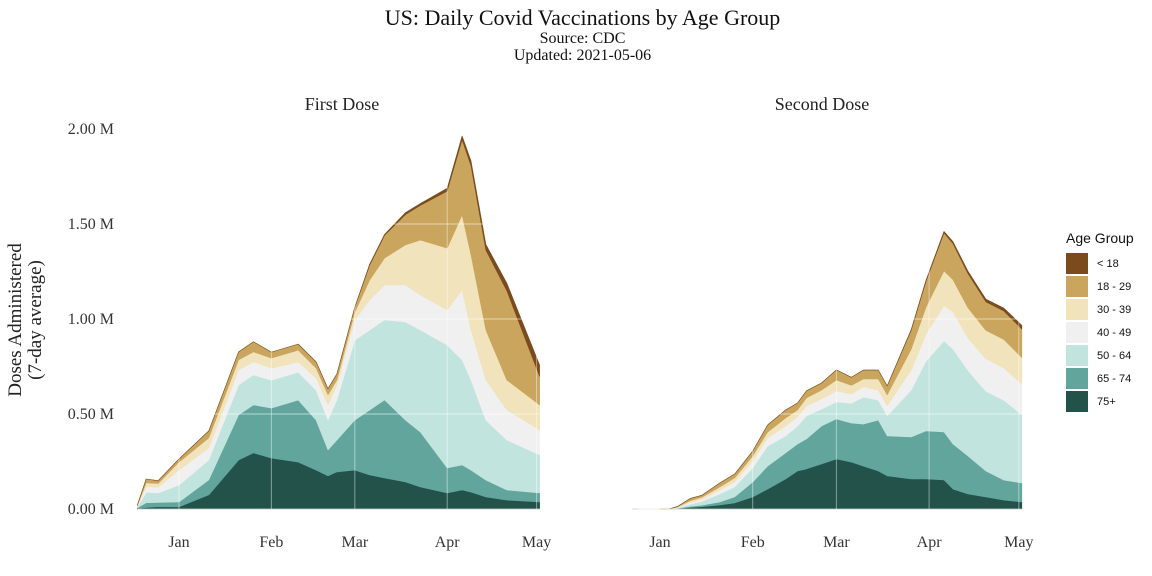 The image size is (1152, 576). I want to click on legend-item: 50 - 64, so click(1100, 355).